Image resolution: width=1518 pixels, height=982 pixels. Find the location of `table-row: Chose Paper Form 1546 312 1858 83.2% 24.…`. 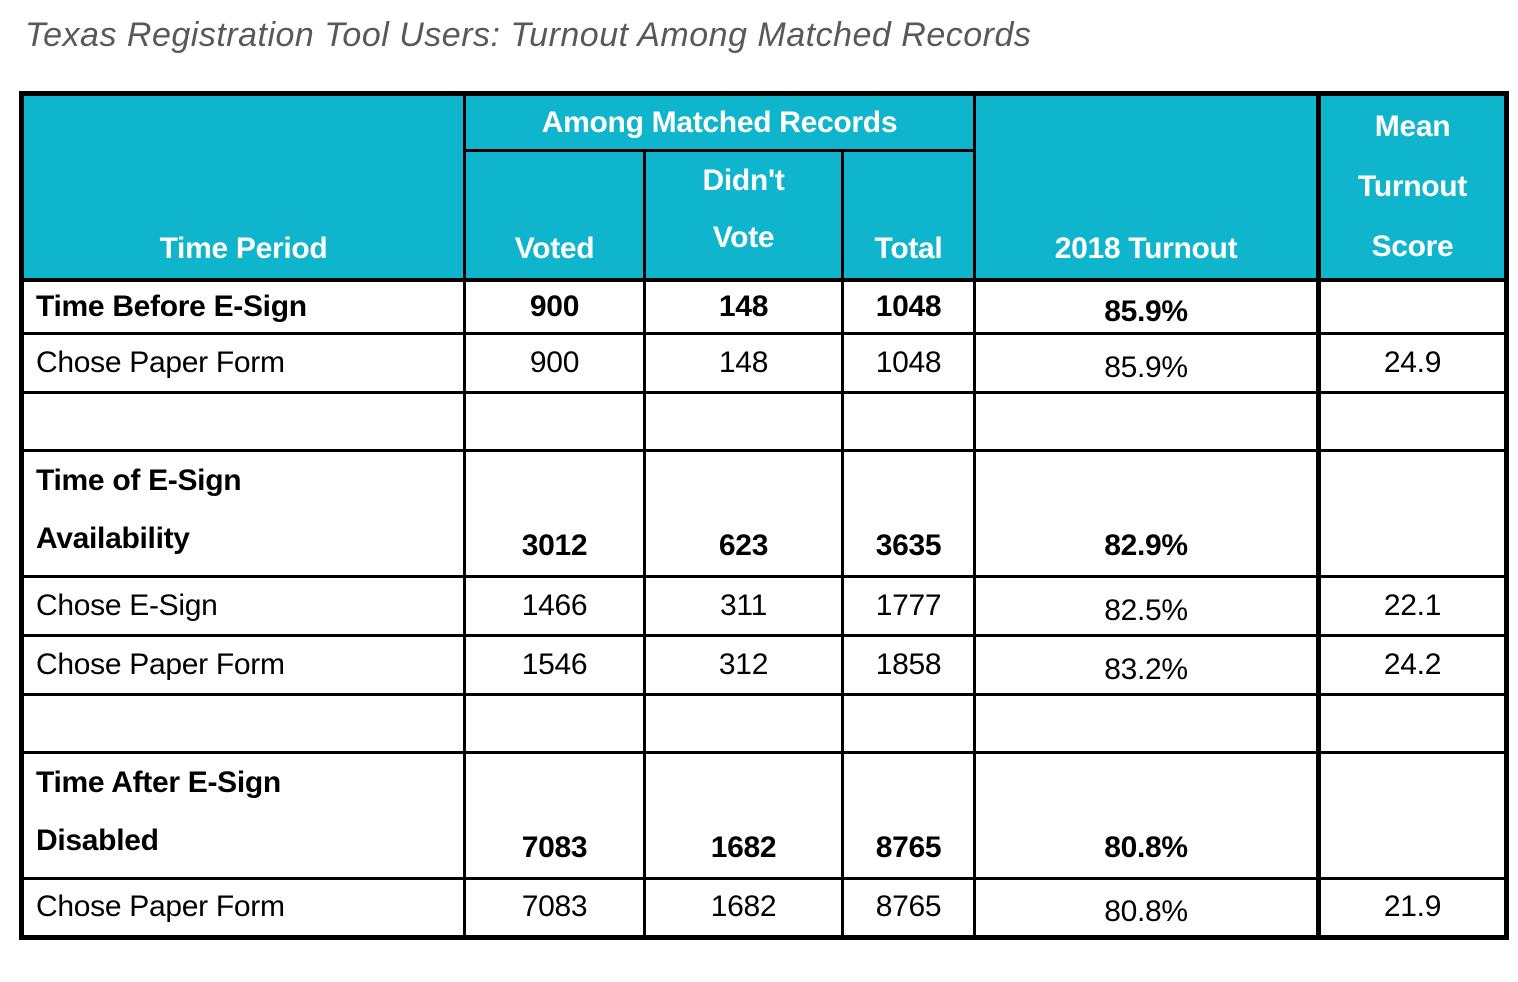

table-row: Chose Paper Form 1546 312 1858 83.2% 24.… is located at coordinates (764, 664).